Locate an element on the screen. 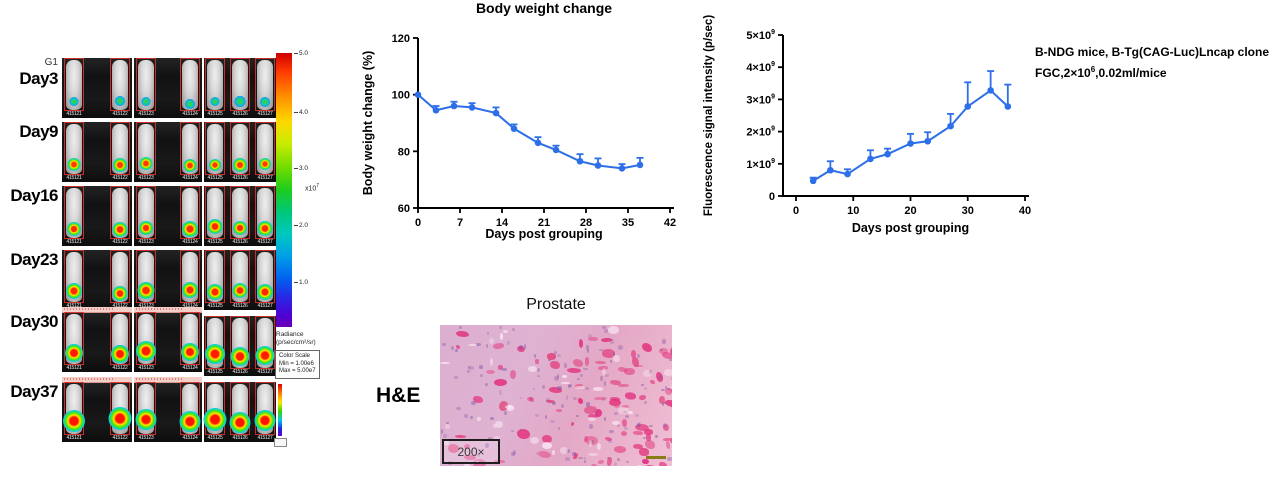 The height and width of the screenshot is (479, 1274). x-tick-label: 42 is located at coordinates (670, 223).